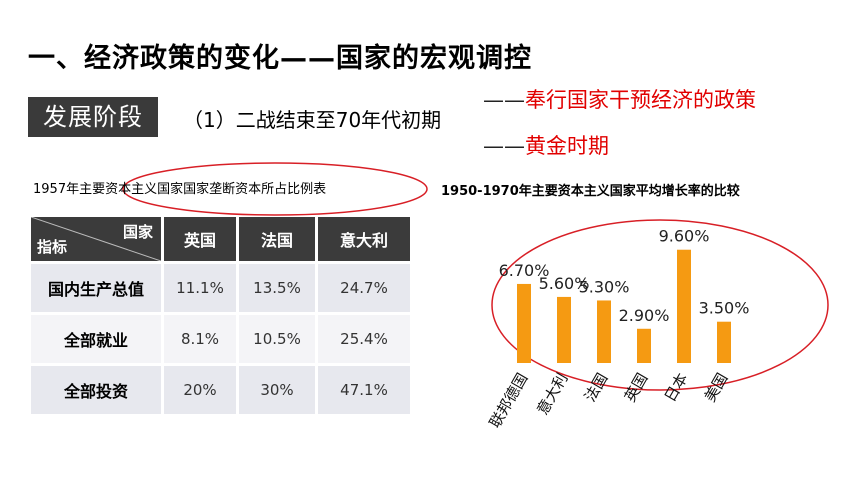 The width and height of the screenshot is (860, 484). I want to click on stage-text: （1）二战结束至70年代初期, so click(312, 120).